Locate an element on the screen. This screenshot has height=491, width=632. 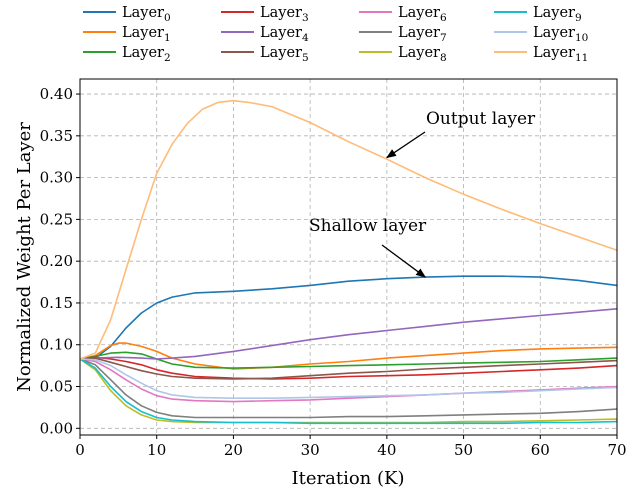
legend-entry-layer6: Layer6 is located at coordinates (403, 14).